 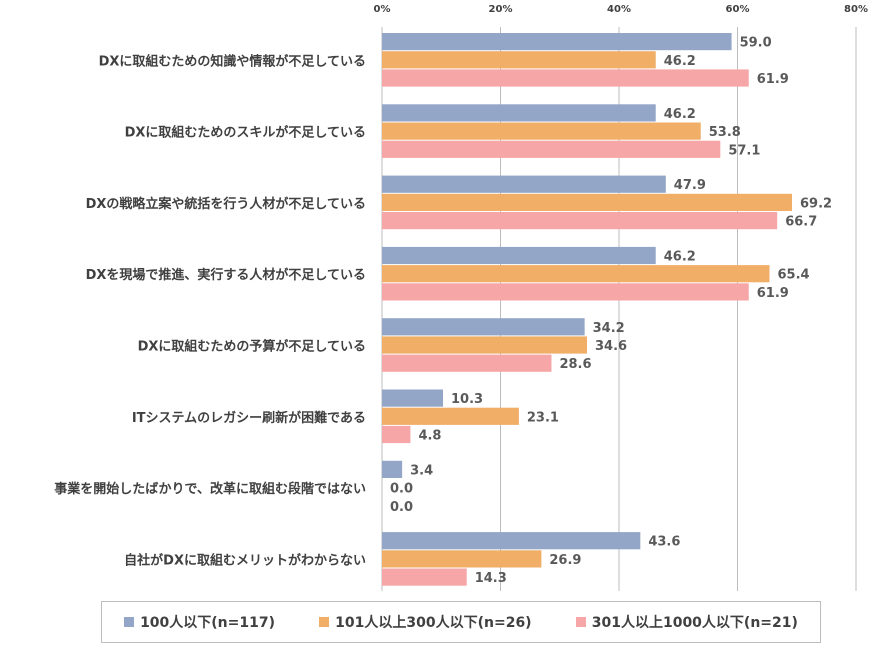 I want to click on legend-label-series-1: 100人以下(n=117), so click(x=208, y=623).